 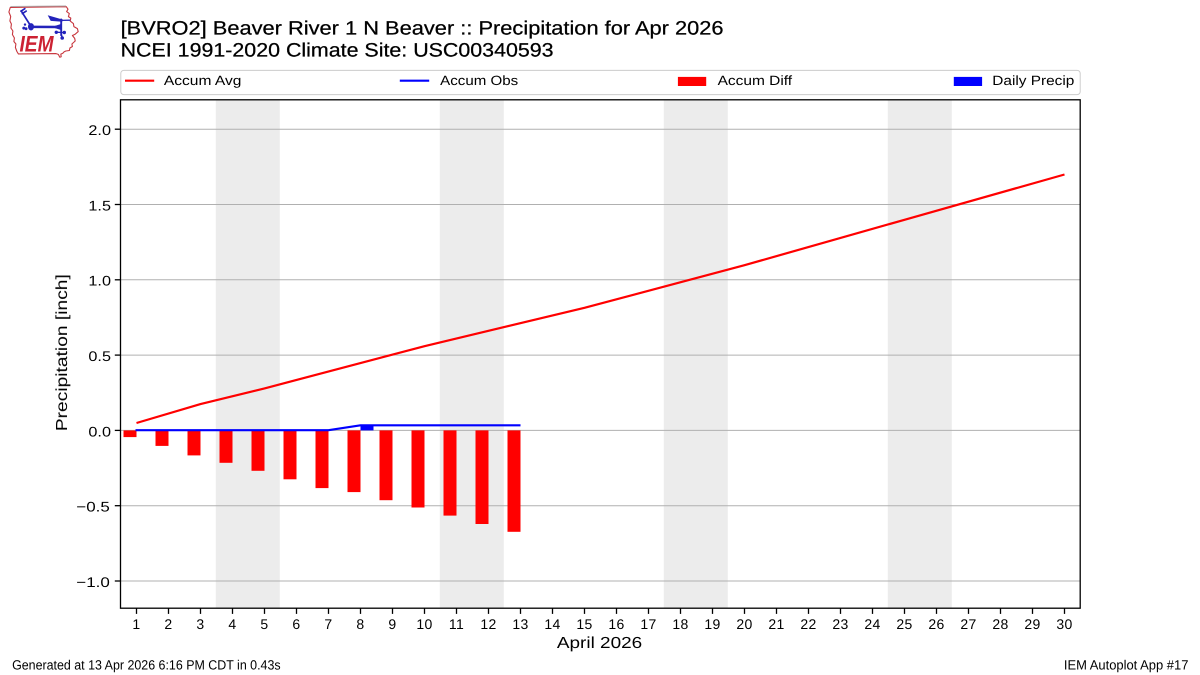 I want to click on svg-text: −1.0, so click(x=93, y=582).